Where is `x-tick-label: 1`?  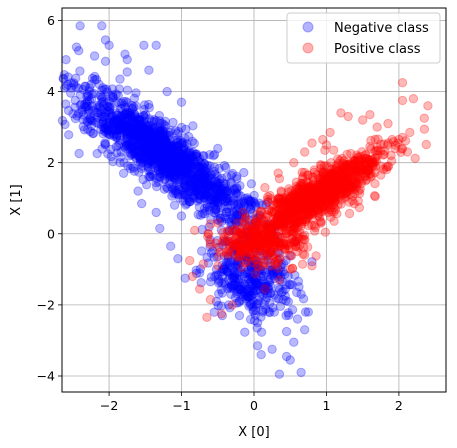 x-tick-label: 1 is located at coordinates (326, 405).